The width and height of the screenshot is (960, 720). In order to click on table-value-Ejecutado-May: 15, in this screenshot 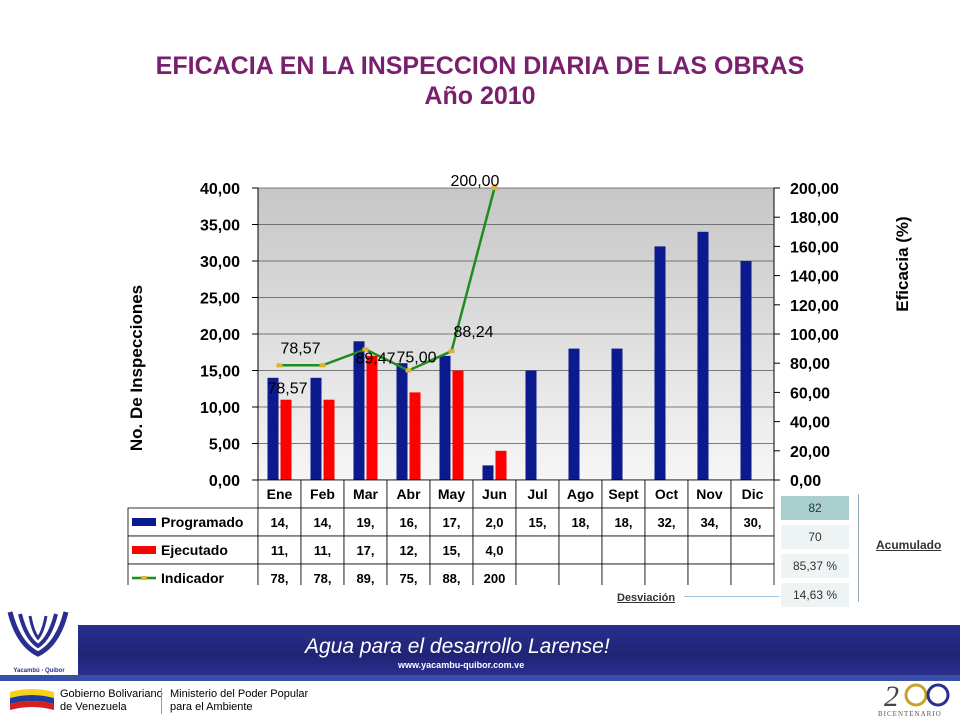, I will do `click(451, 550)`.